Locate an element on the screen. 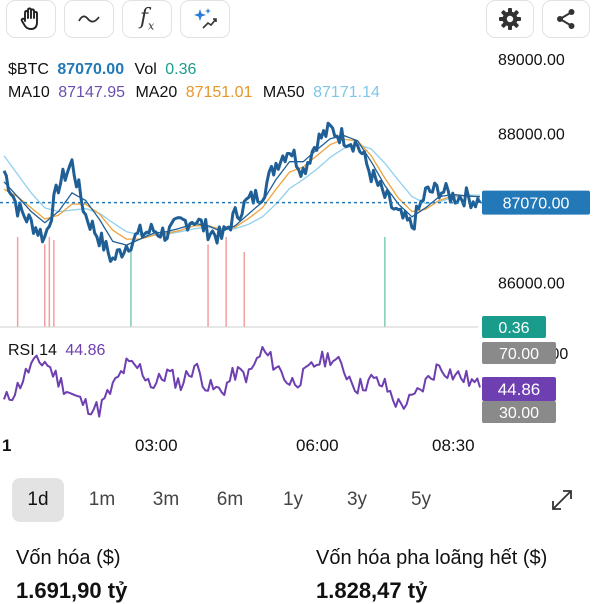 Image resolution: width=600 pixels, height=604 pixels. expand-icon is located at coordinates (562, 500).